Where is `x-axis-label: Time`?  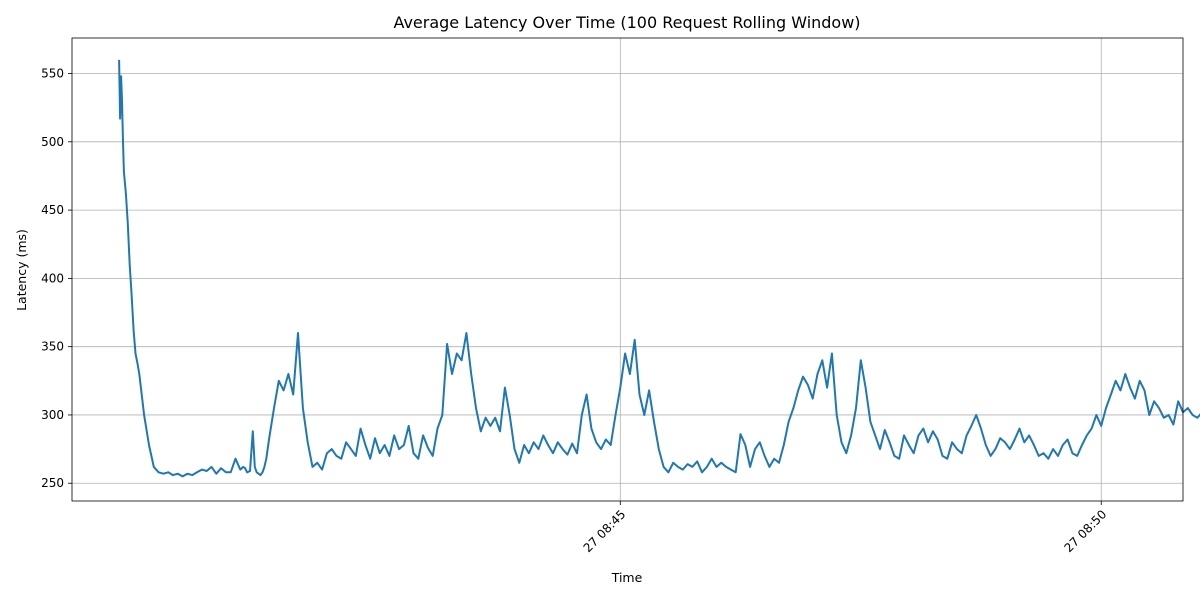 x-axis-label: Time is located at coordinates (627, 577).